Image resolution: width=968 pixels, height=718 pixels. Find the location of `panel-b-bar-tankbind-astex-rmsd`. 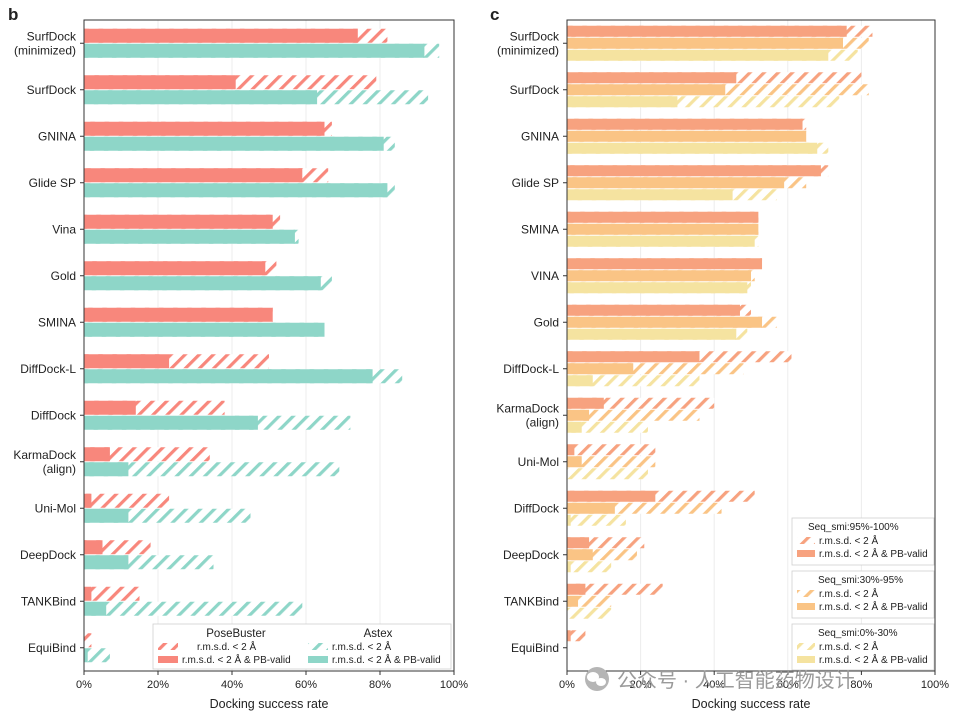

panel-b-bar-tankbind-astex-rmsd is located at coordinates (193, 608).